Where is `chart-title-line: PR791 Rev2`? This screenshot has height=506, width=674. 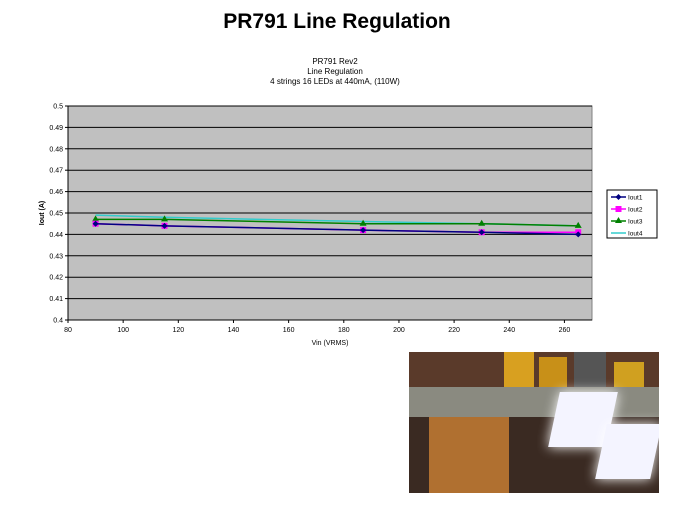
chart-title-line: PR791 Rev2 is located at coordinates (335, 61).